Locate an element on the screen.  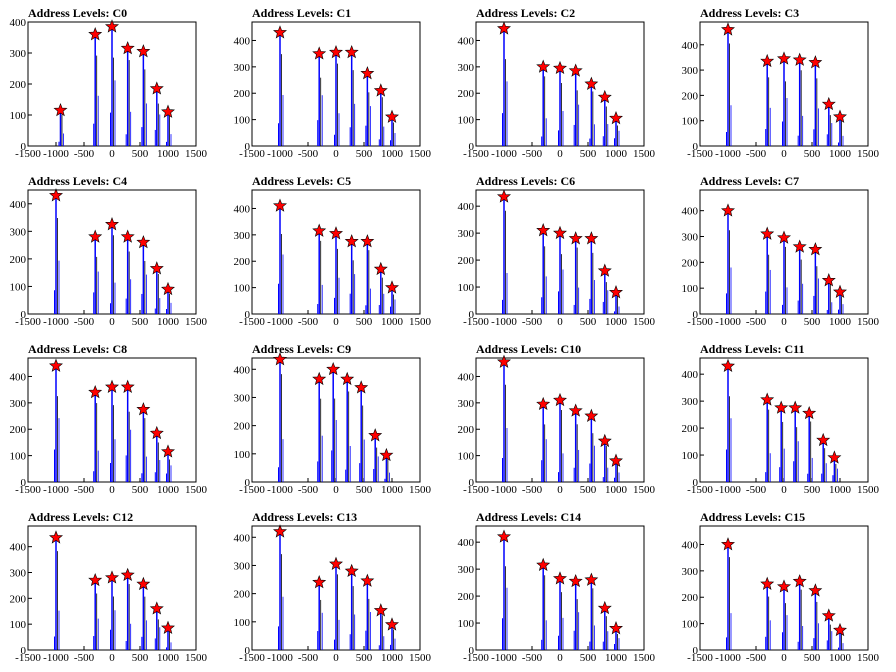
panel-title: Address Levels: C8 is located at coordinates (77, 349).